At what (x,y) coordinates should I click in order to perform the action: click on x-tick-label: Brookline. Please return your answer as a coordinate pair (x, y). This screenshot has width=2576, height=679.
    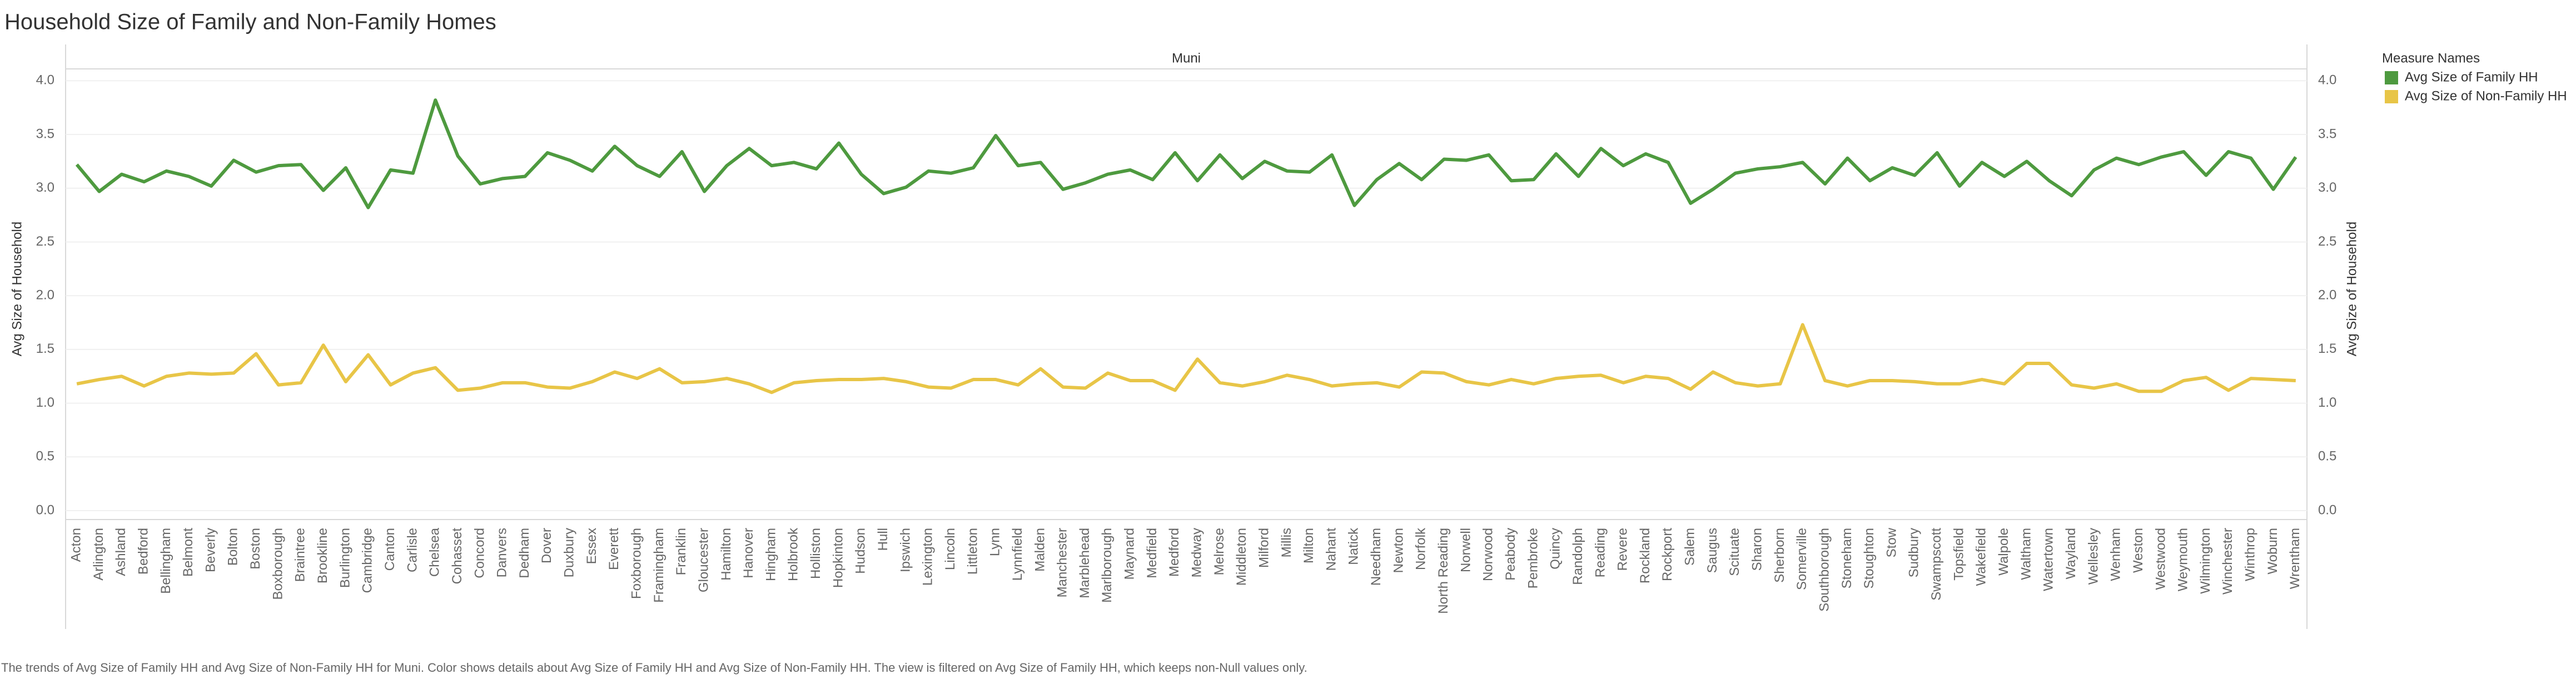
    Looking at the image, I should click on (322, 555).